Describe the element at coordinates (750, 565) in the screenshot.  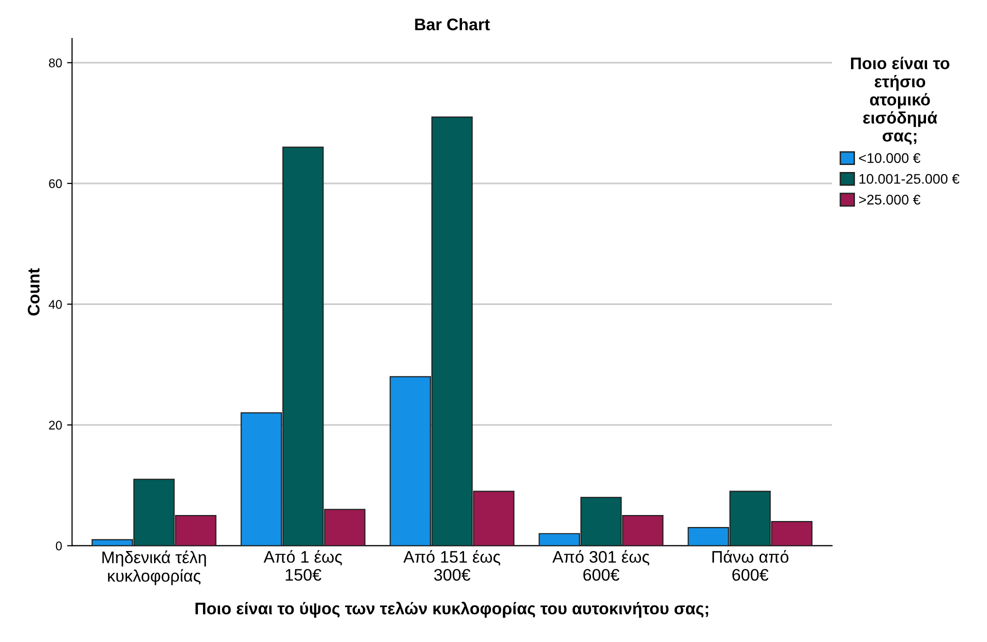
I see `x-tick-label: Πάνω από 600€` at that location.